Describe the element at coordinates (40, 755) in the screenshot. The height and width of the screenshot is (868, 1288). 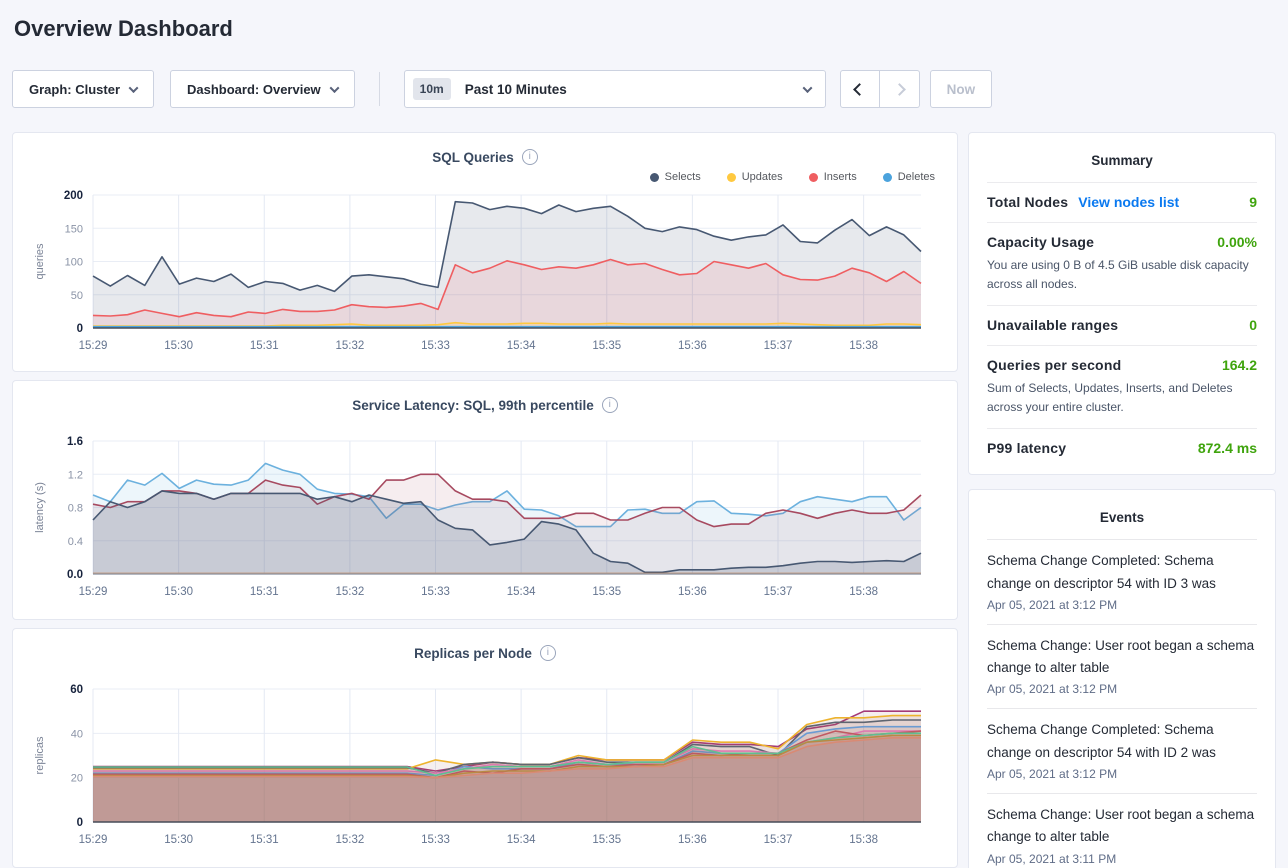
I see `svg-text: replicas` at that location.